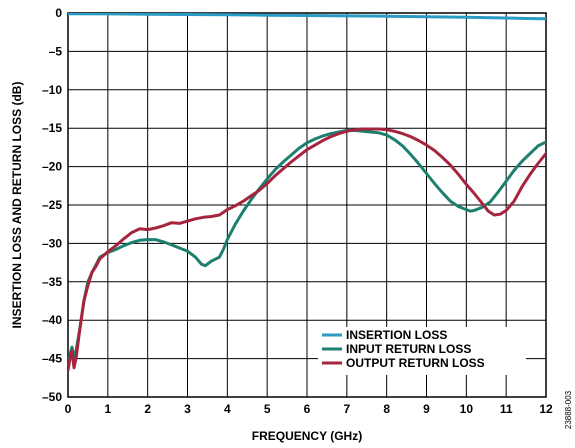  What do you see at coordinates (52, 320) in the screenshot?
I see `y-tick-label: –40` at bounding box center [52, 320].